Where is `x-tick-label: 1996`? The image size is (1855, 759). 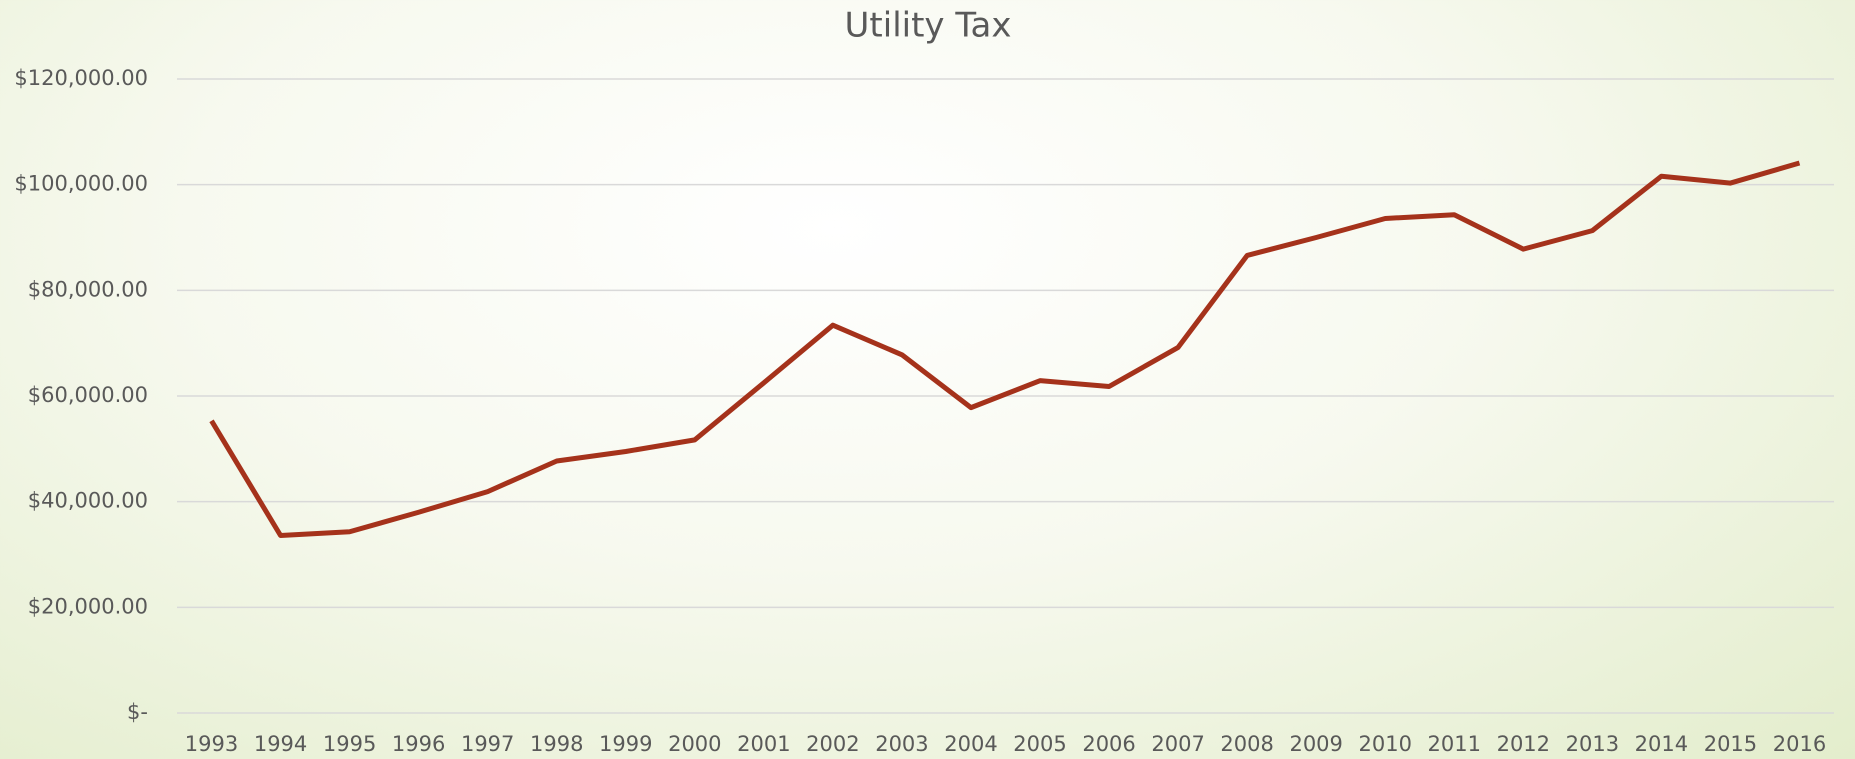 x-tick-label: 1996 is located at coordinates (418, 744).